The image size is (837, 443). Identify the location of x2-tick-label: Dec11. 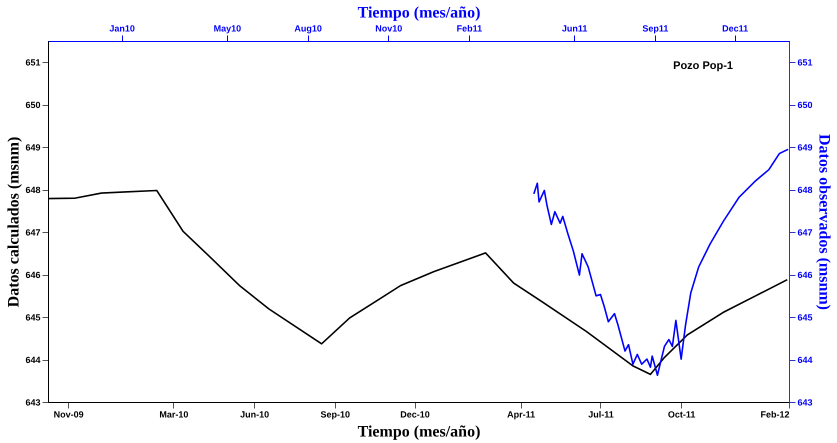
(735, 29).